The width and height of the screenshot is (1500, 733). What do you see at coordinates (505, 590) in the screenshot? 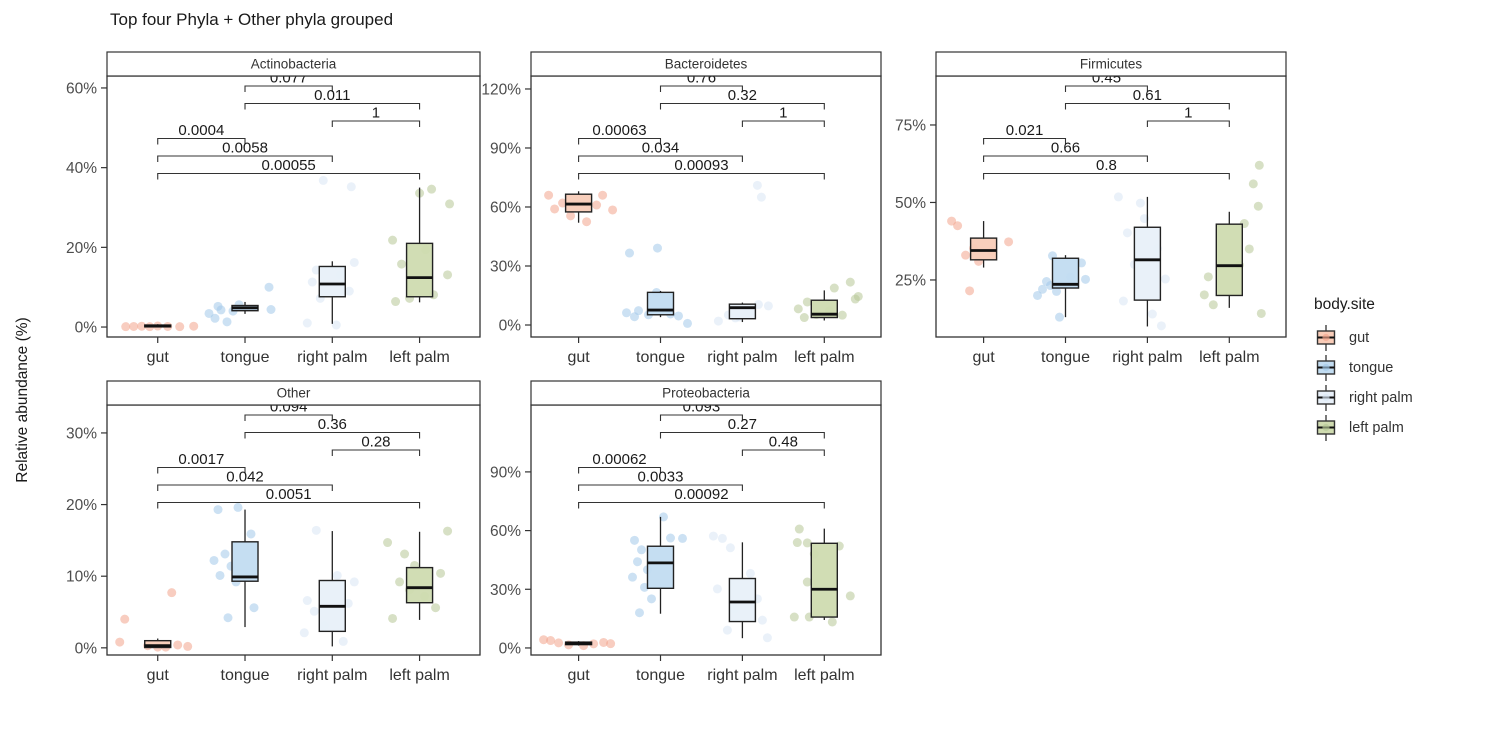
I see `y-tick-label: 30%` at bounding box center [505, 590].